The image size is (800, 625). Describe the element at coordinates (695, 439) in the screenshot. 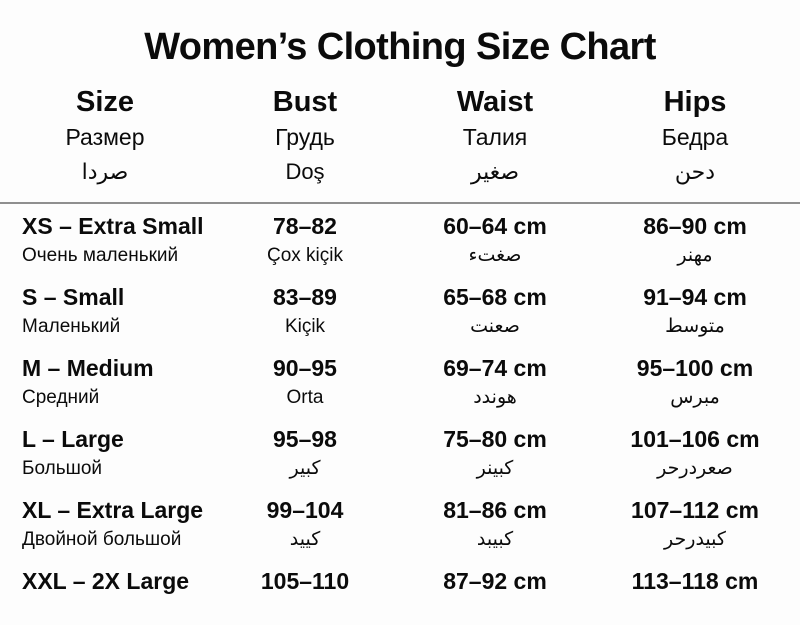

I see `hips-value: 101–106 cm` at that location.